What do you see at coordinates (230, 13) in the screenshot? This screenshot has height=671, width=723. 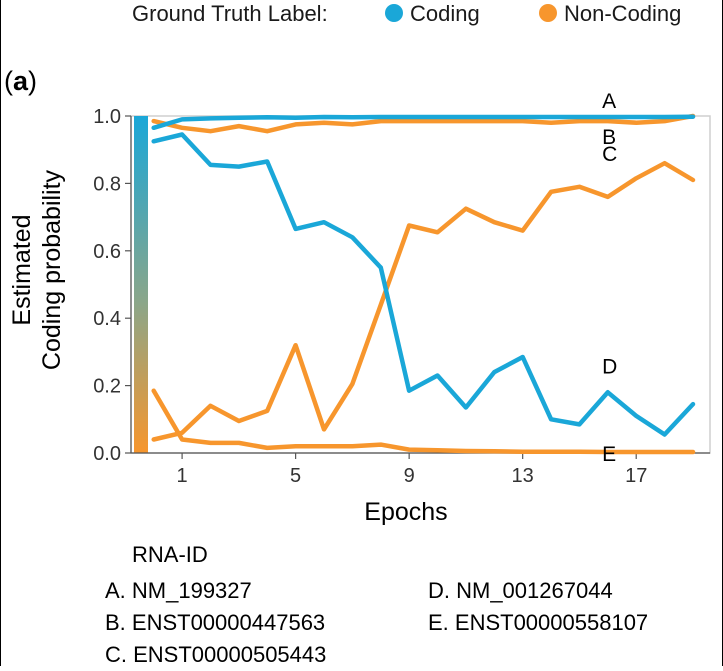 I see `legend-title: Ground Truth Label:` at bounding box center [230, 13].